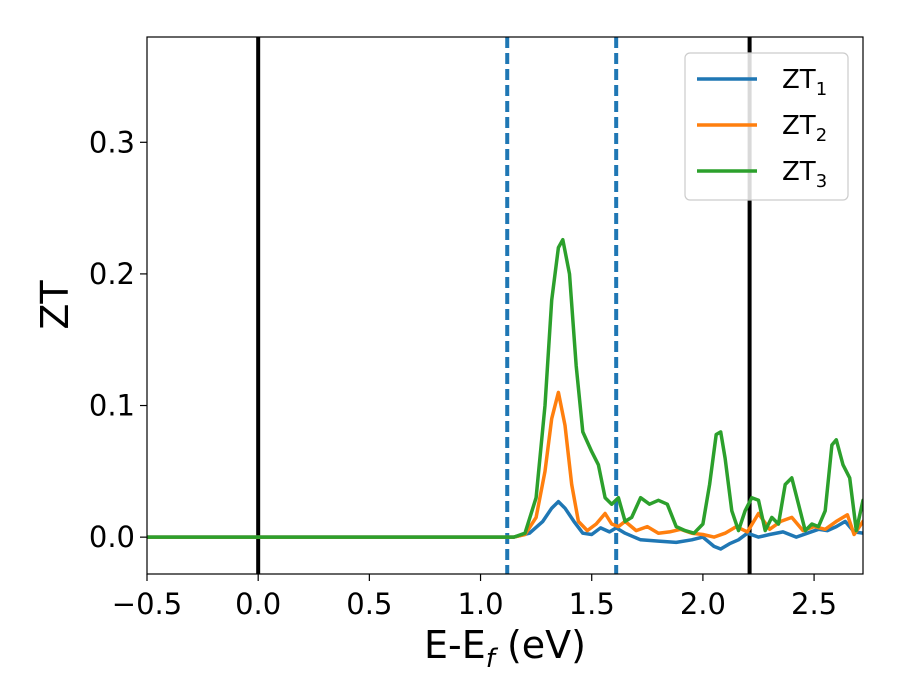  Describe the element at coordinates (112, 537) in the screenshot. I see `y-tick-label: 0.0` at that location.